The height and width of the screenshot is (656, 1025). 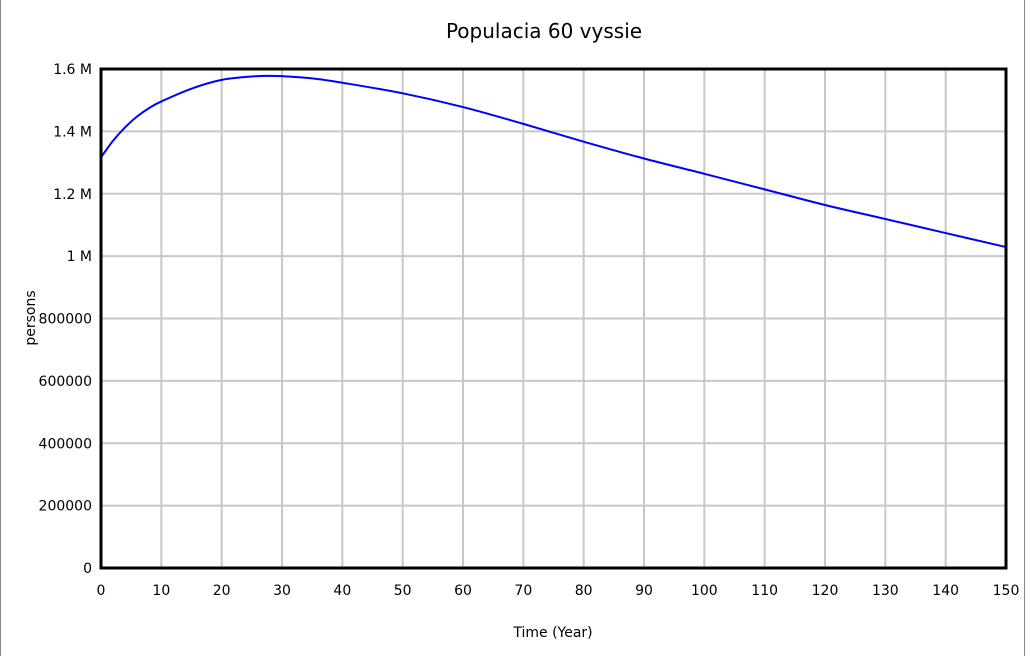 What do you see at coordinates (1006, 591) in the screenshot?
I see `x-tick-label: 150` at bounding box center [1006, 591].